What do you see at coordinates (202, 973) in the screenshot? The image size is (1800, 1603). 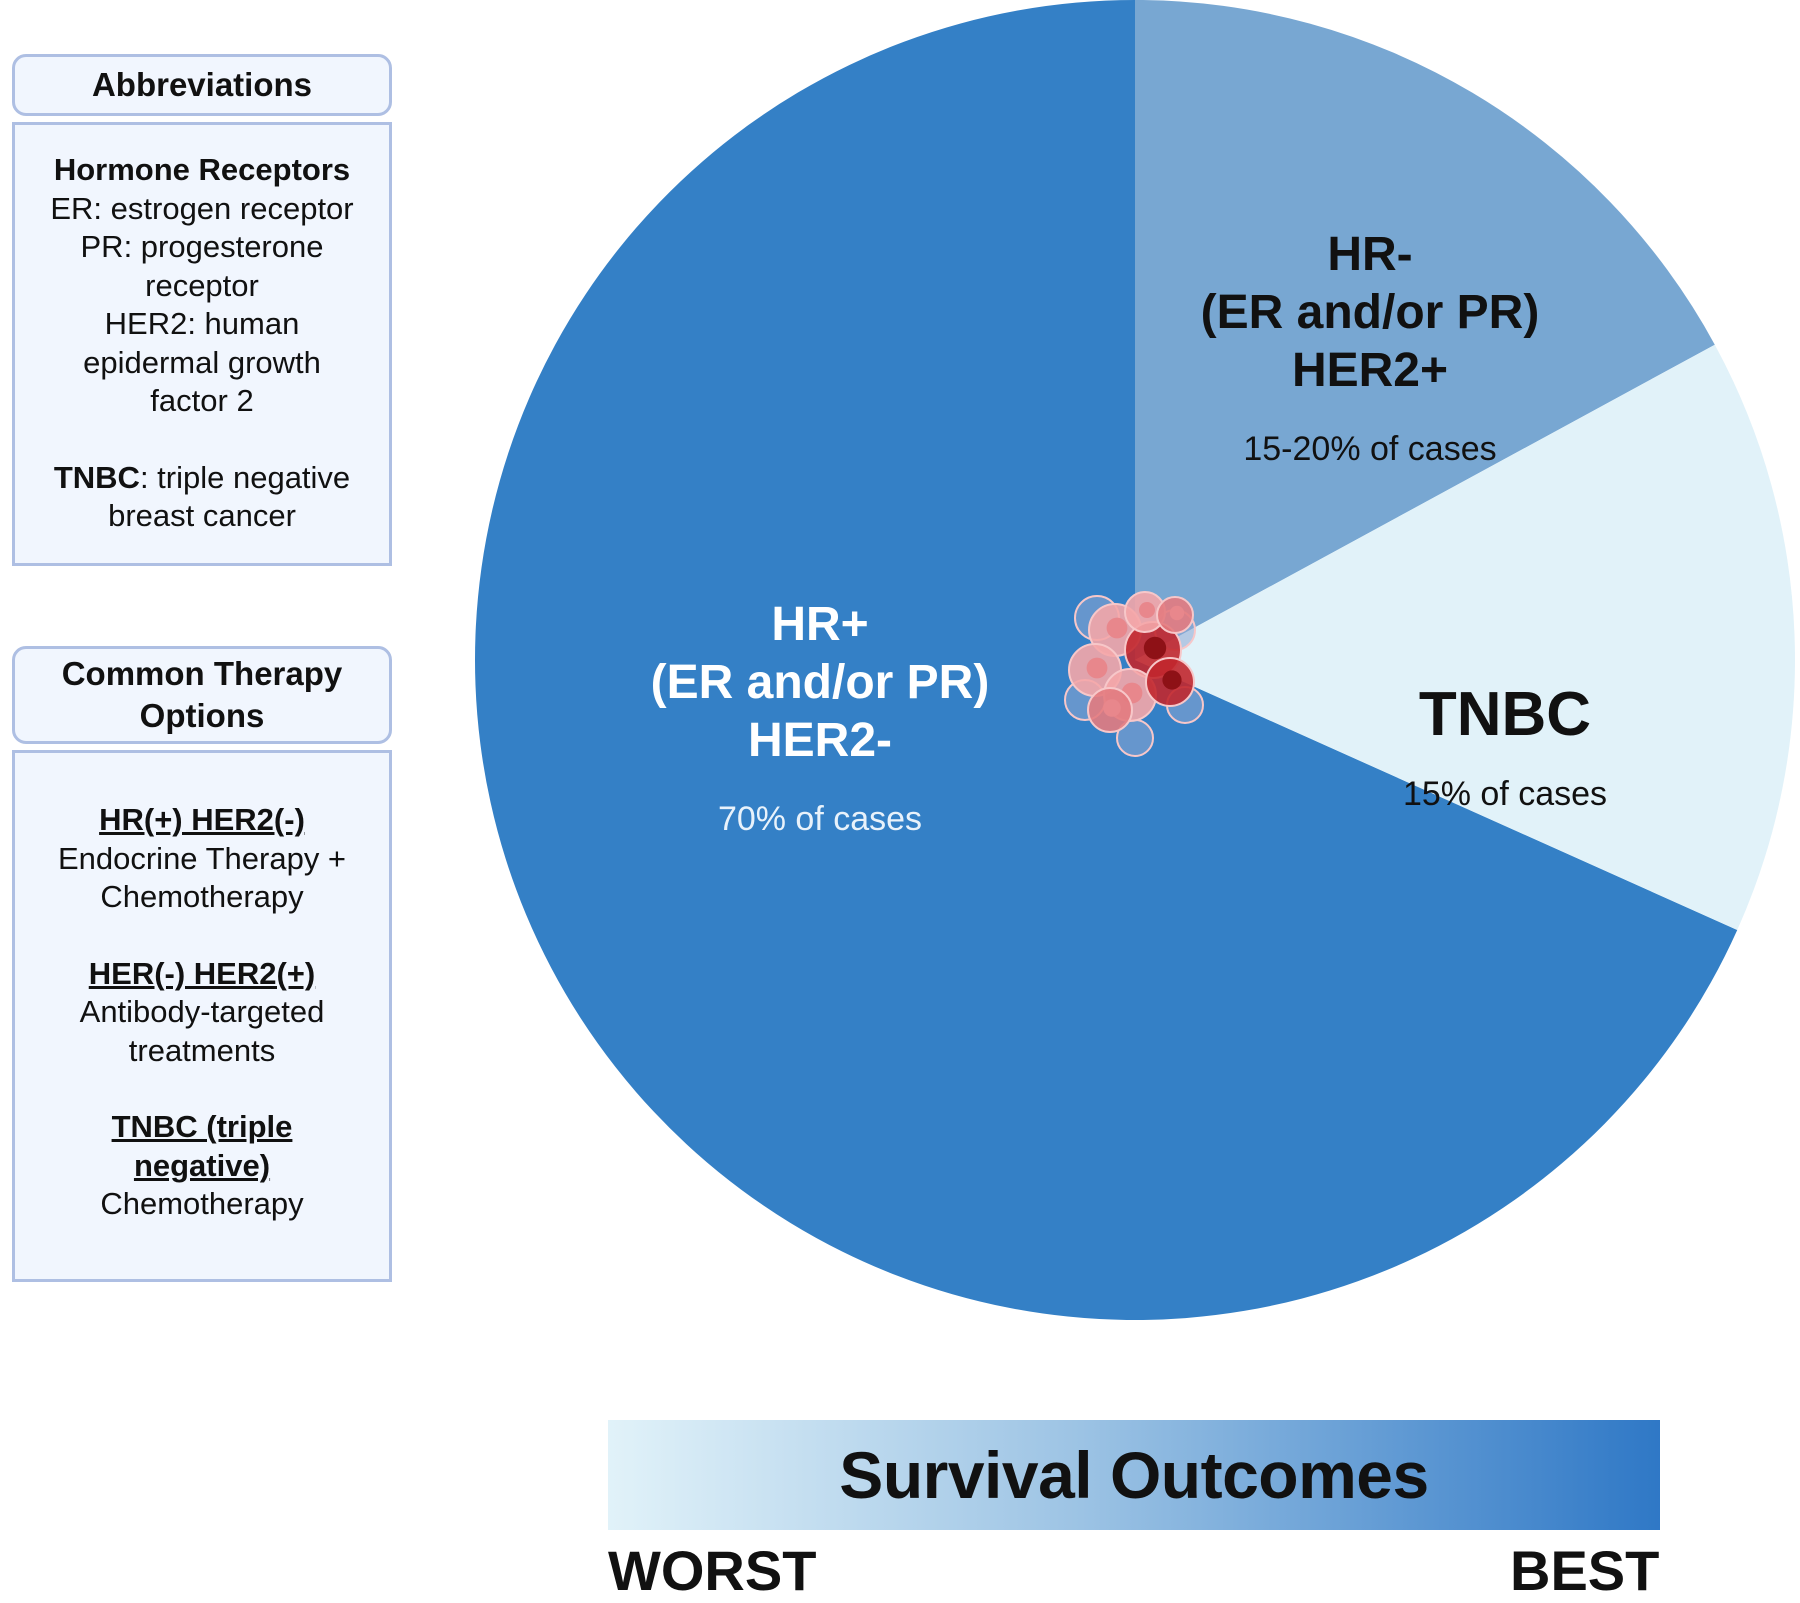 I see `therapy-heading: HER(-) HER2(+)` at bounding box center [202, 973].